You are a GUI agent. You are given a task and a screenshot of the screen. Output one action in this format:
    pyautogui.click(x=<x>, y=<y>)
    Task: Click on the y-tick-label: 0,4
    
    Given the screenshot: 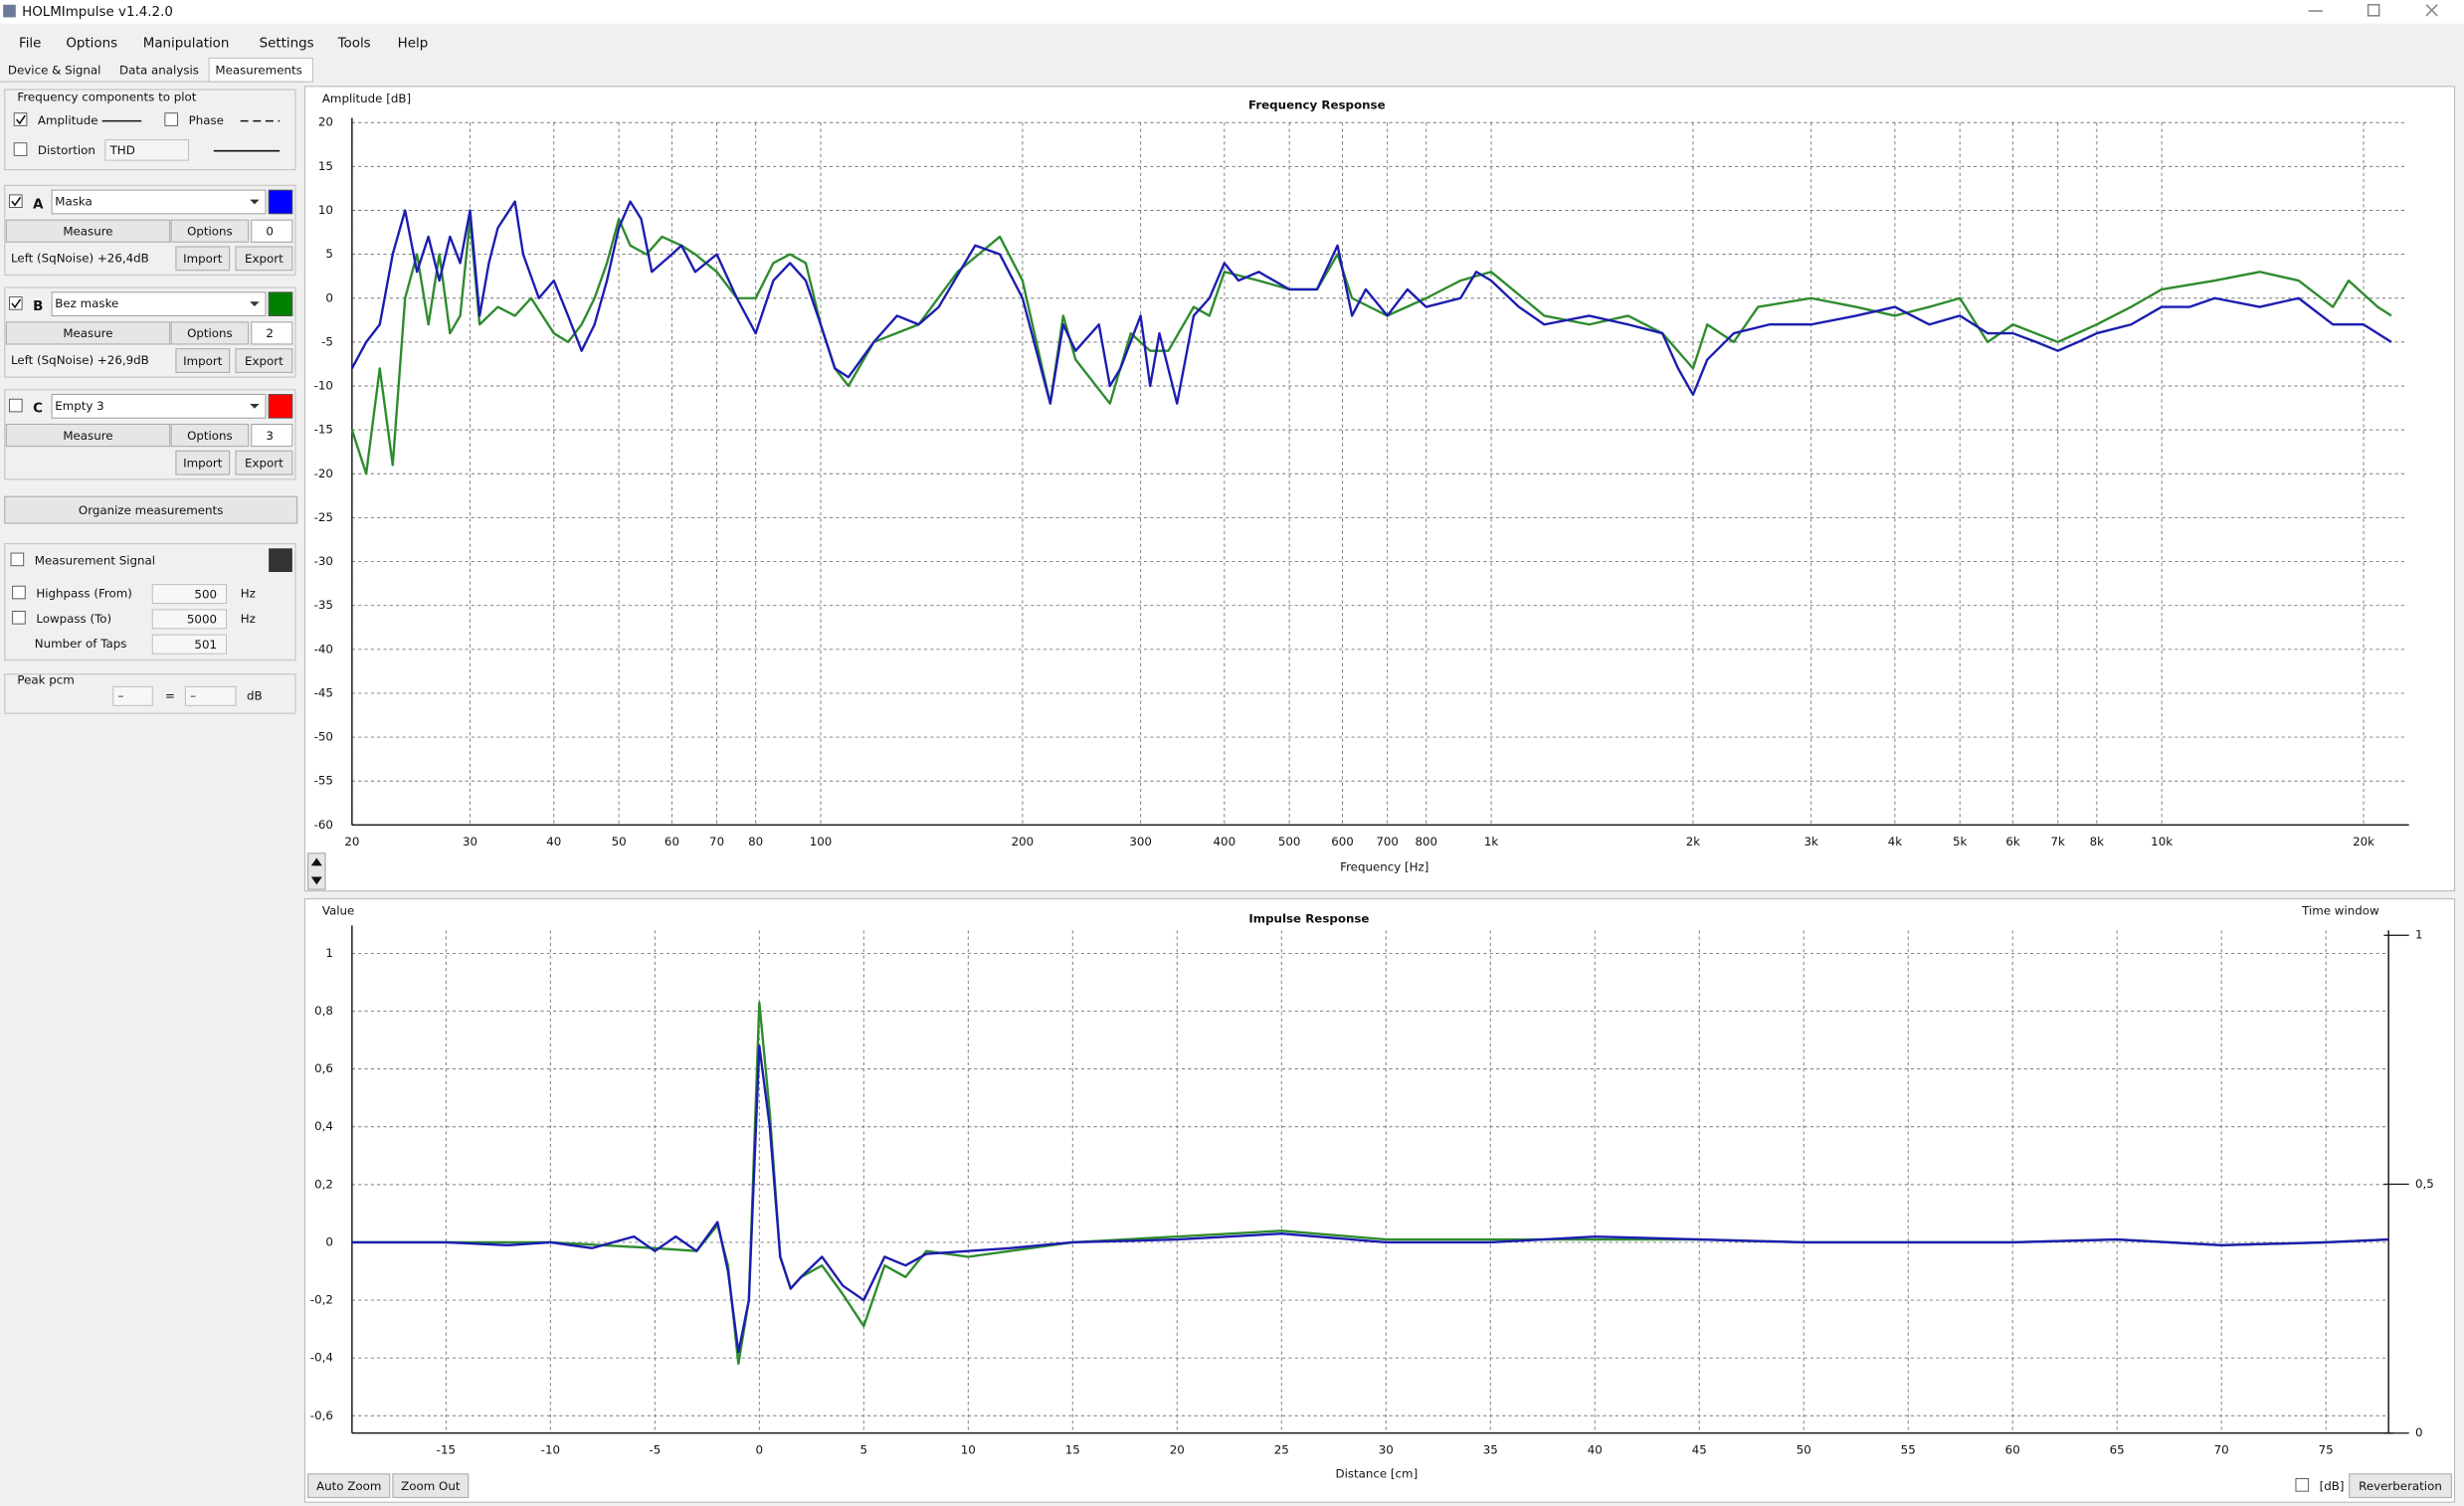 What is the action you would take?
    pyautogui.click(x=323, y=1126)
    